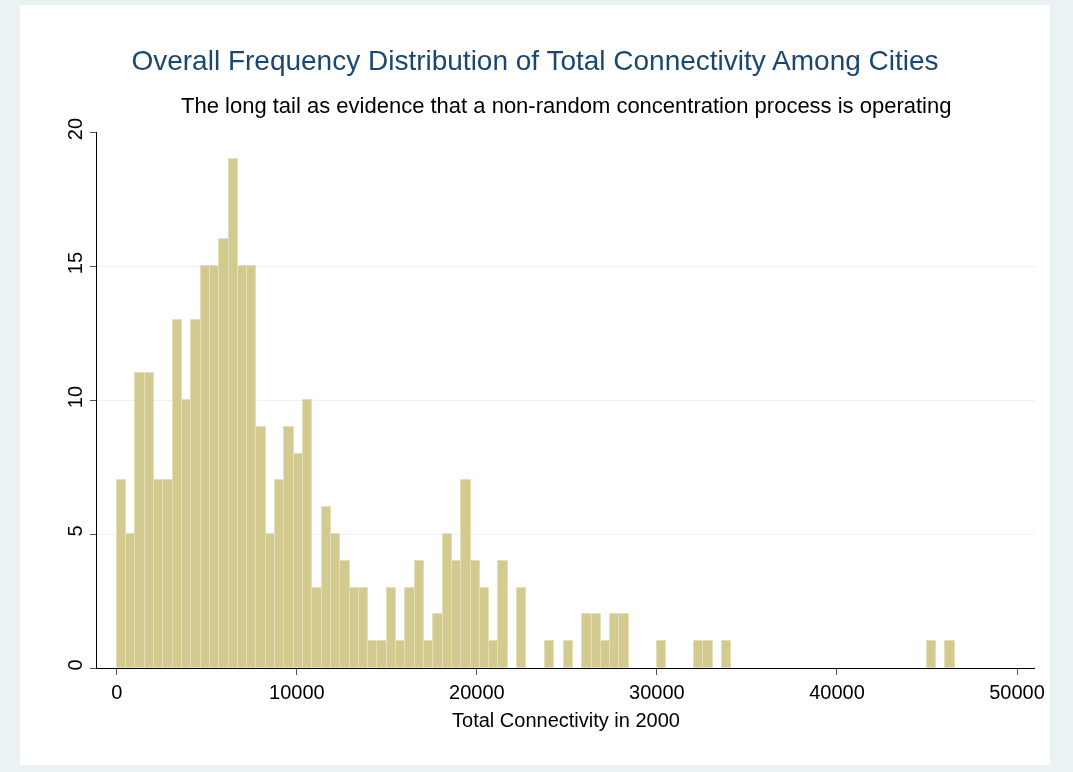  I want to click on y-tick-label: 15, so click(75, 263).